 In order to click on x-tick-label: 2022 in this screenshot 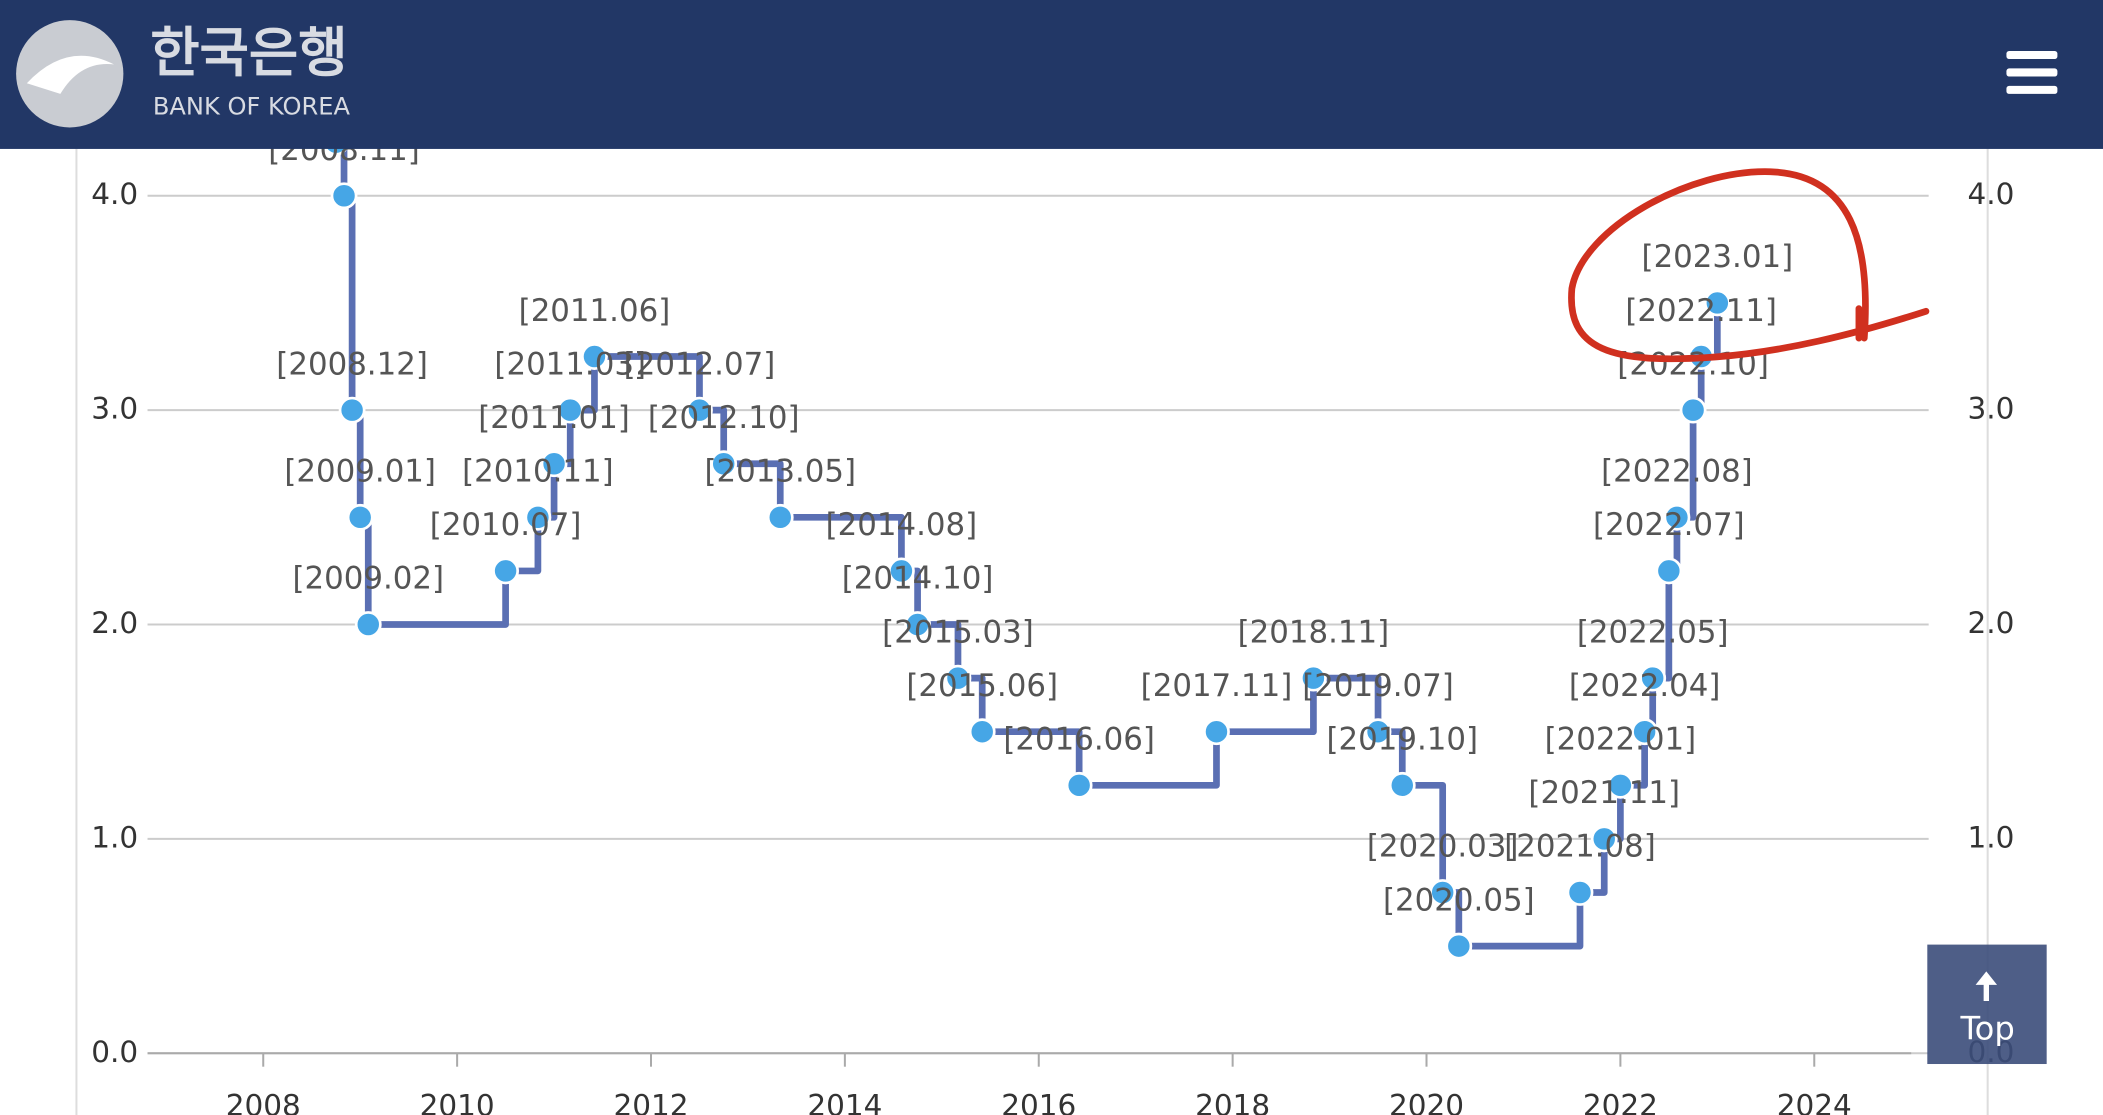, I will do `click(1620, 1101)`.